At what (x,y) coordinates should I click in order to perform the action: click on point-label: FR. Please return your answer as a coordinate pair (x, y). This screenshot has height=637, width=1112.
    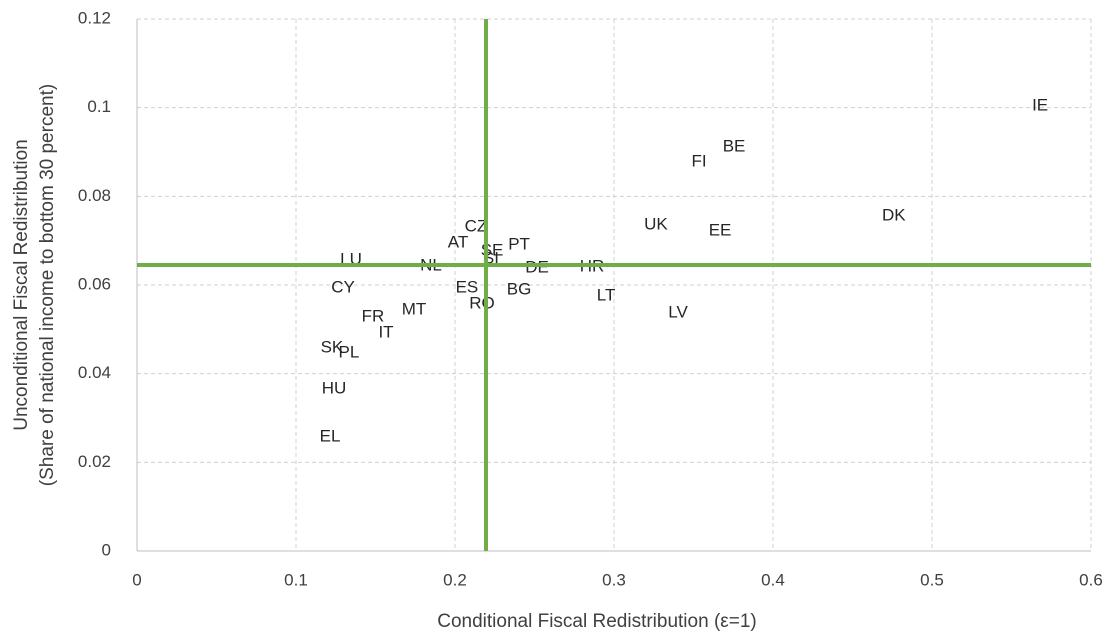
    Looking at the image, I should click on (373, 315).